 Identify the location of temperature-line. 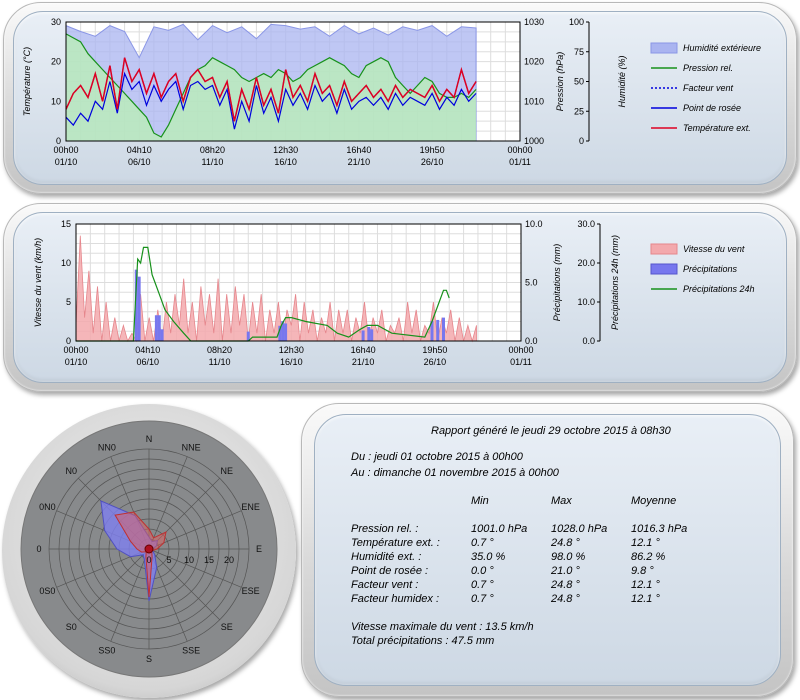
(271, 89).